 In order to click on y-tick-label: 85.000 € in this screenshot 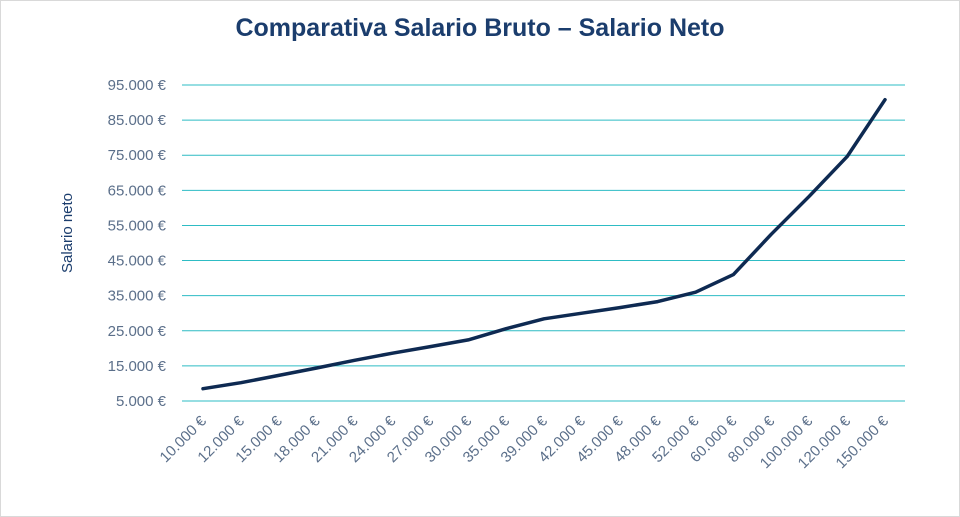, I will do `click(137, 120)`.